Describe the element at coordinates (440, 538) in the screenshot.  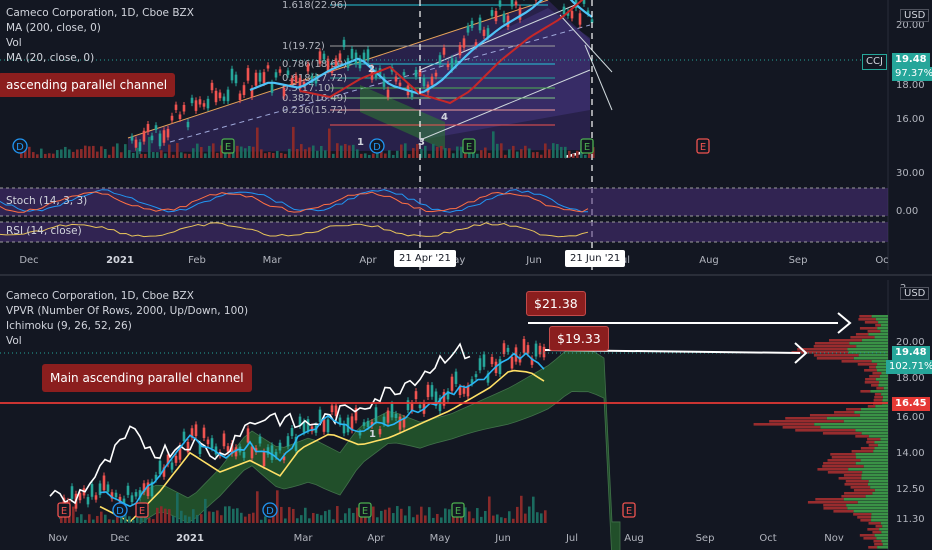
I see `bottom-xtick: May` at that location.